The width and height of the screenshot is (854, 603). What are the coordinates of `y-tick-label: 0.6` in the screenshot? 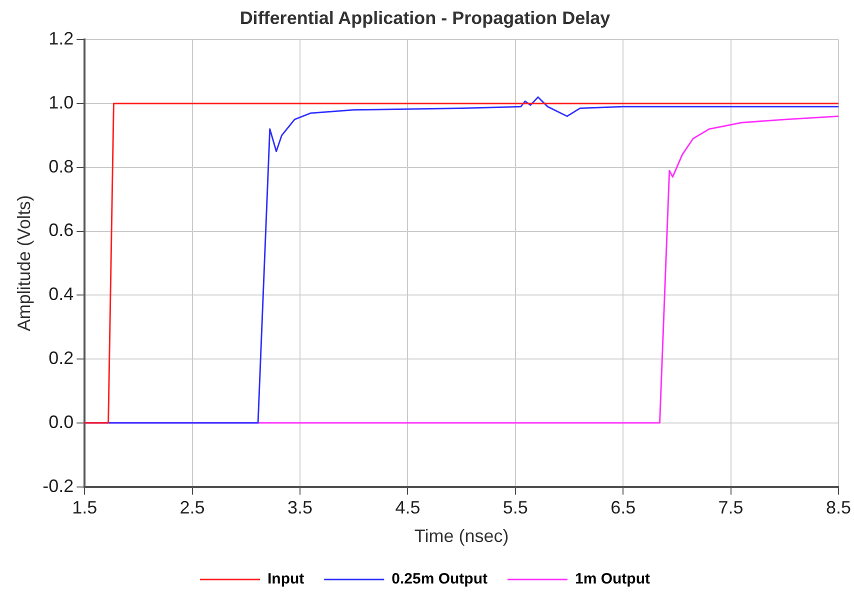 It's located at (61, 230).